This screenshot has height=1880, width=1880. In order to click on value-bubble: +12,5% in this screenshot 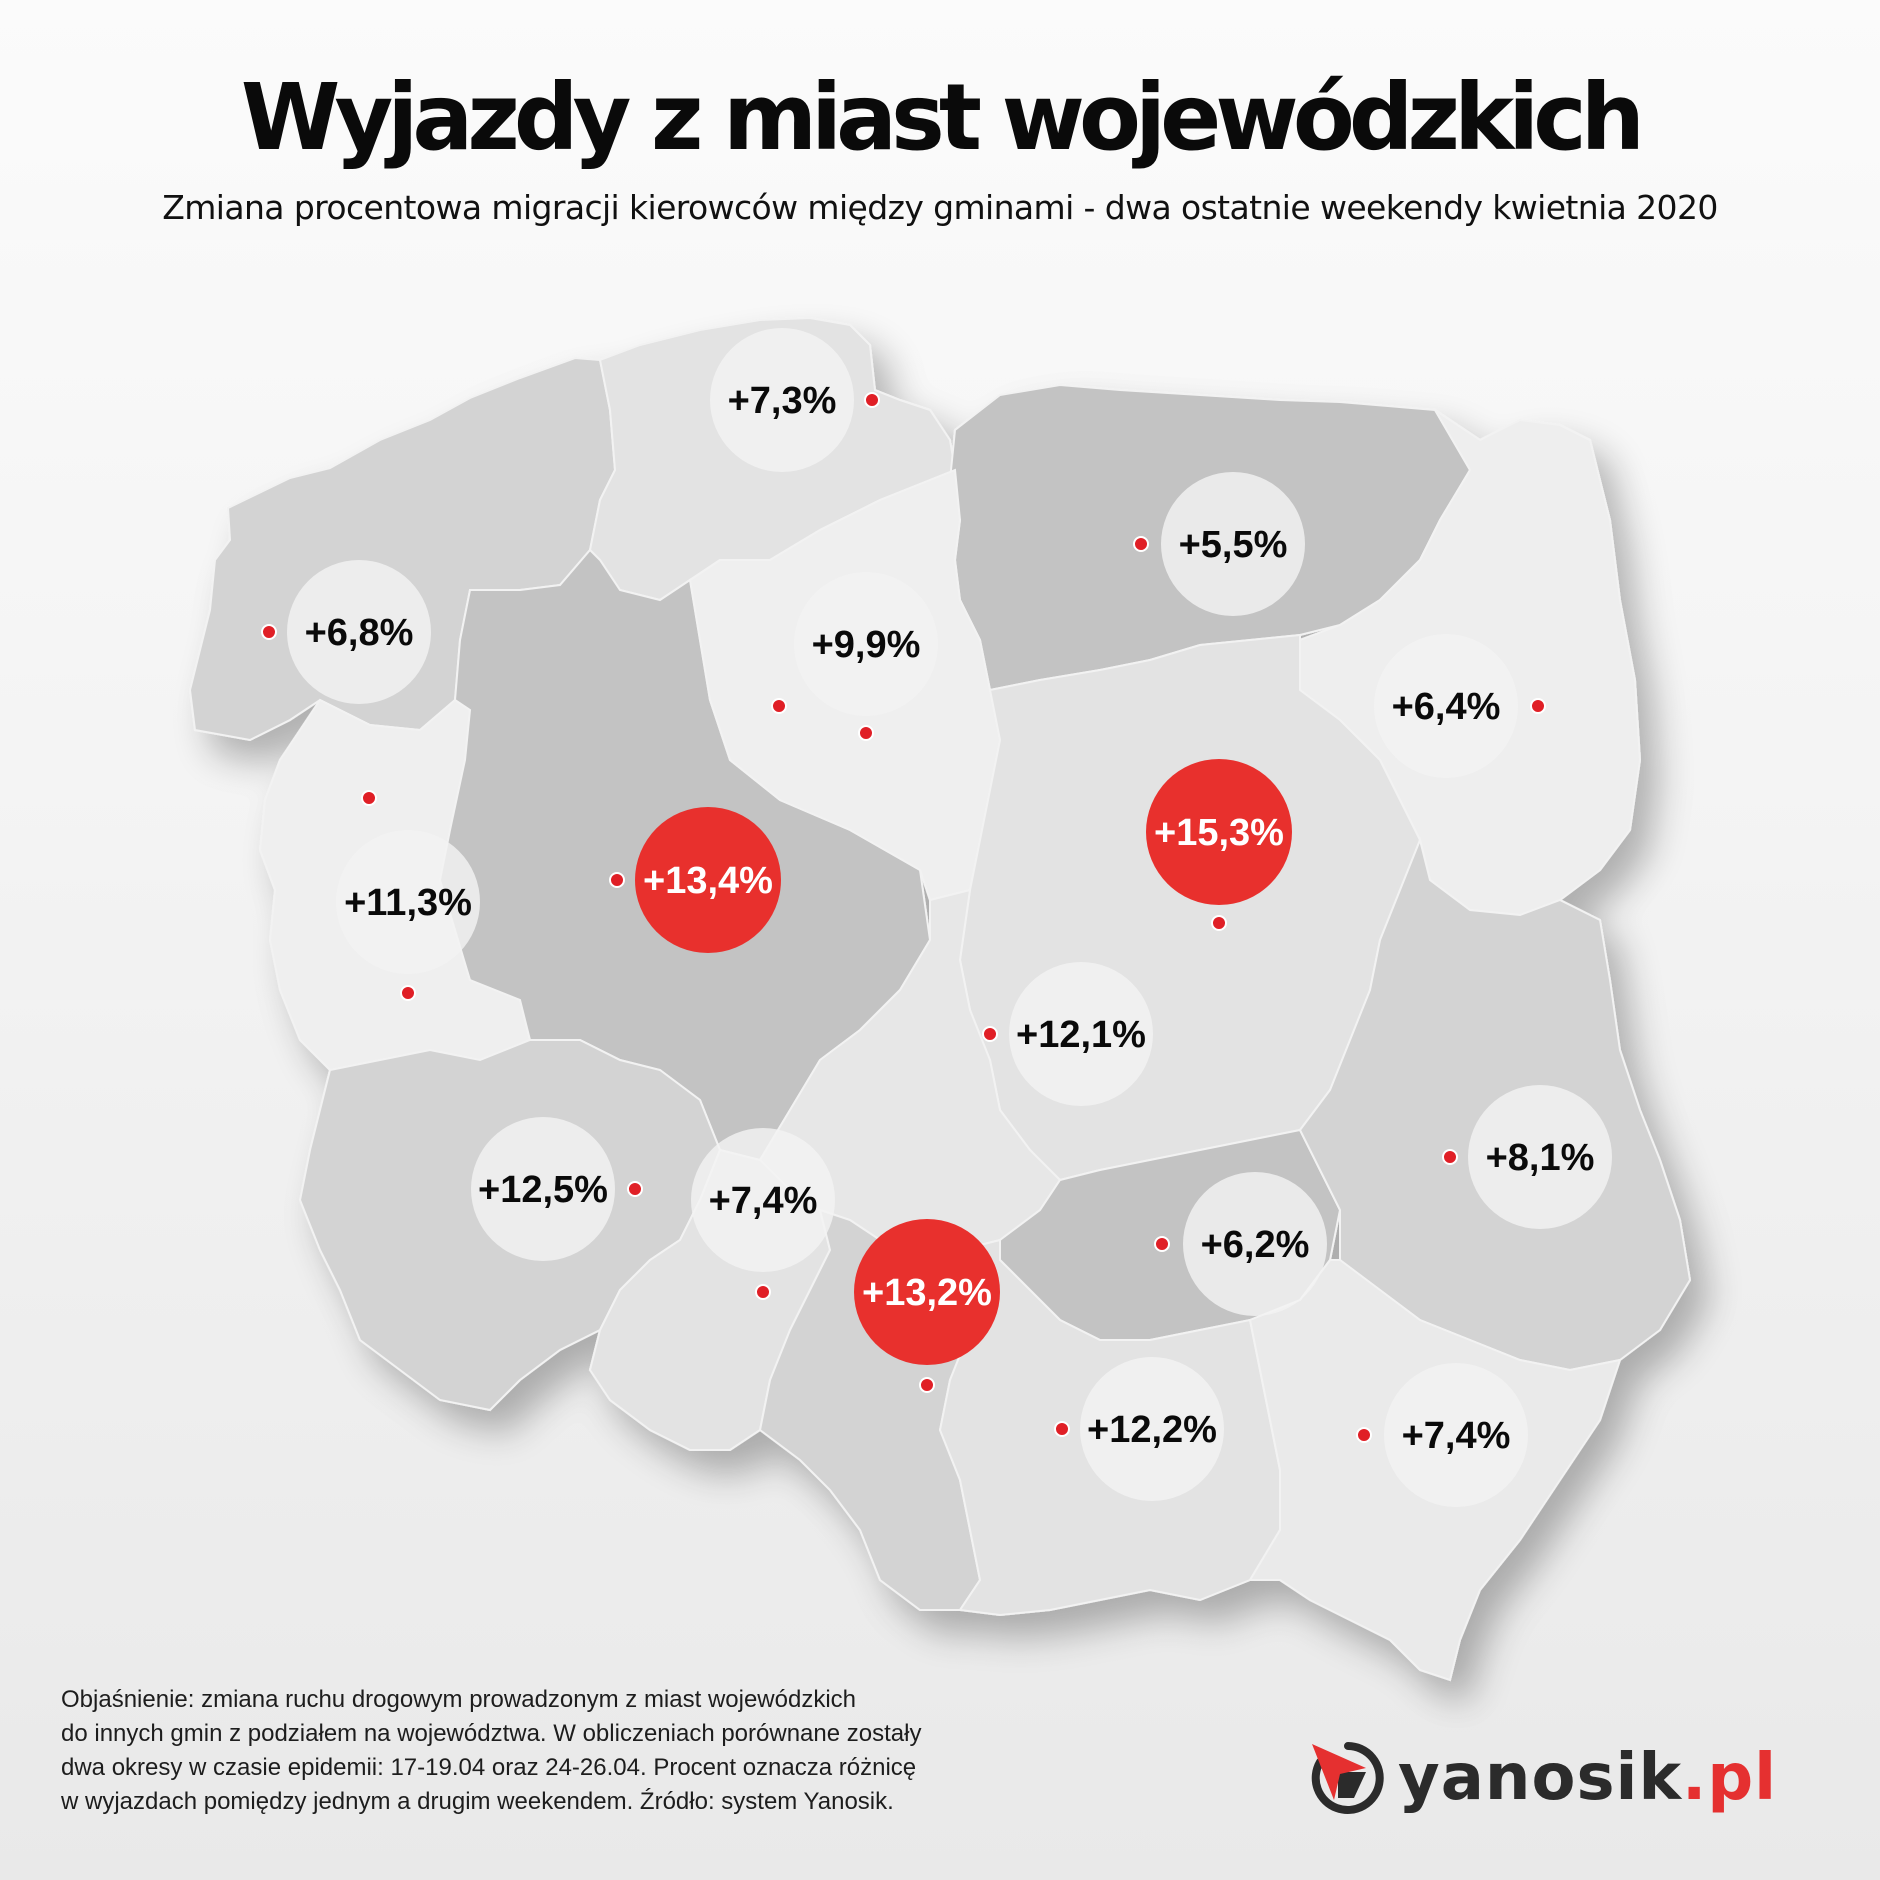, I will do `click(543, 1189)`.